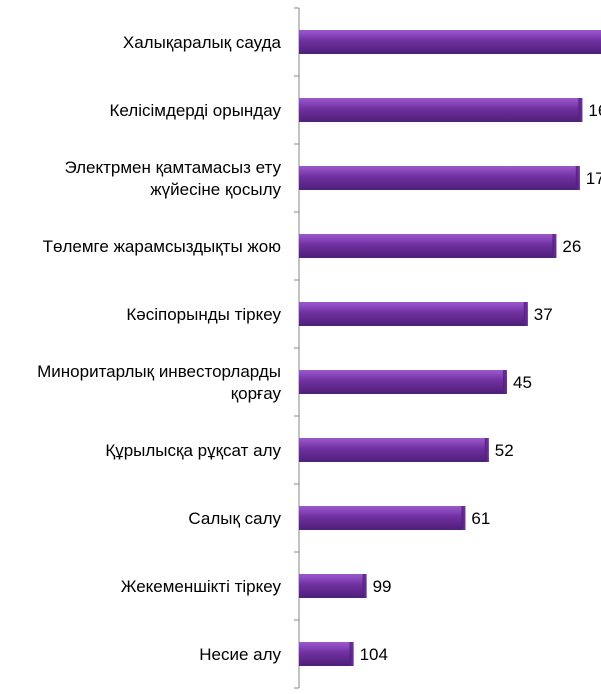  Describe the element at coordinates (215, 189) in the screenshot. I see `category-label-line: жүйесіне қосылу` at that location.